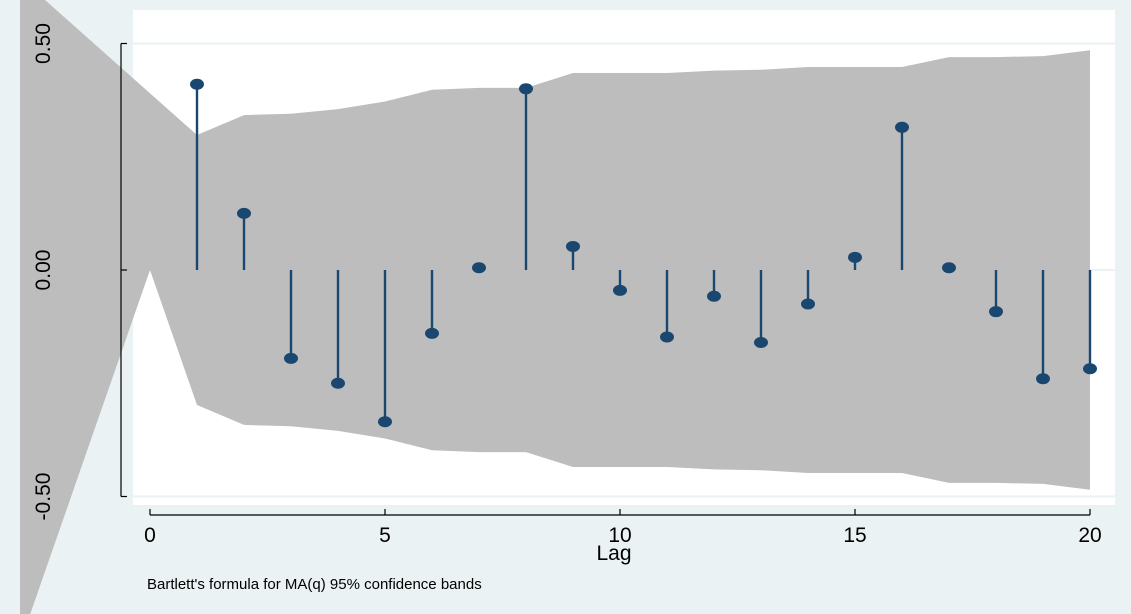 This screenshot has height=614, width=1131. What do you see at coordinates (197, 174) in the screenshot?
I see `lag-1-stem` at bounding box center [197, 174].